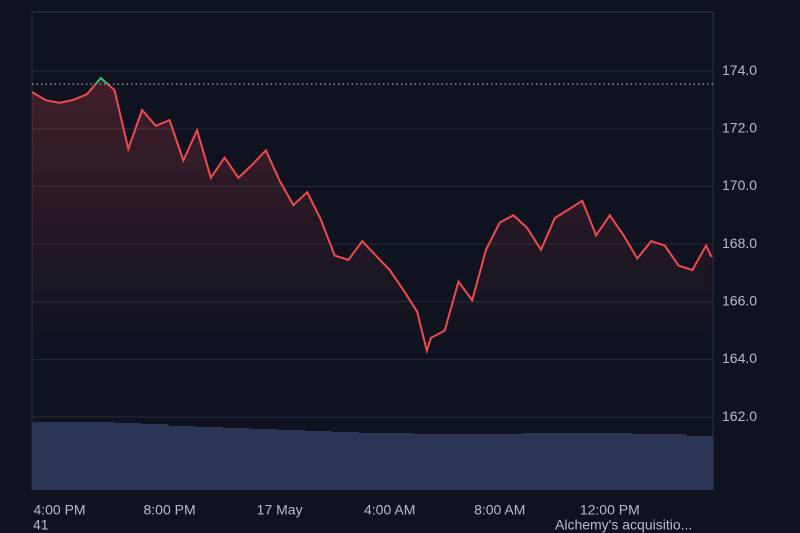 The image size is (800, 533). Describe the element at coordinates (610, 510) in the screenshot. I see `x-tick-label: 12:00 PM` at that location.